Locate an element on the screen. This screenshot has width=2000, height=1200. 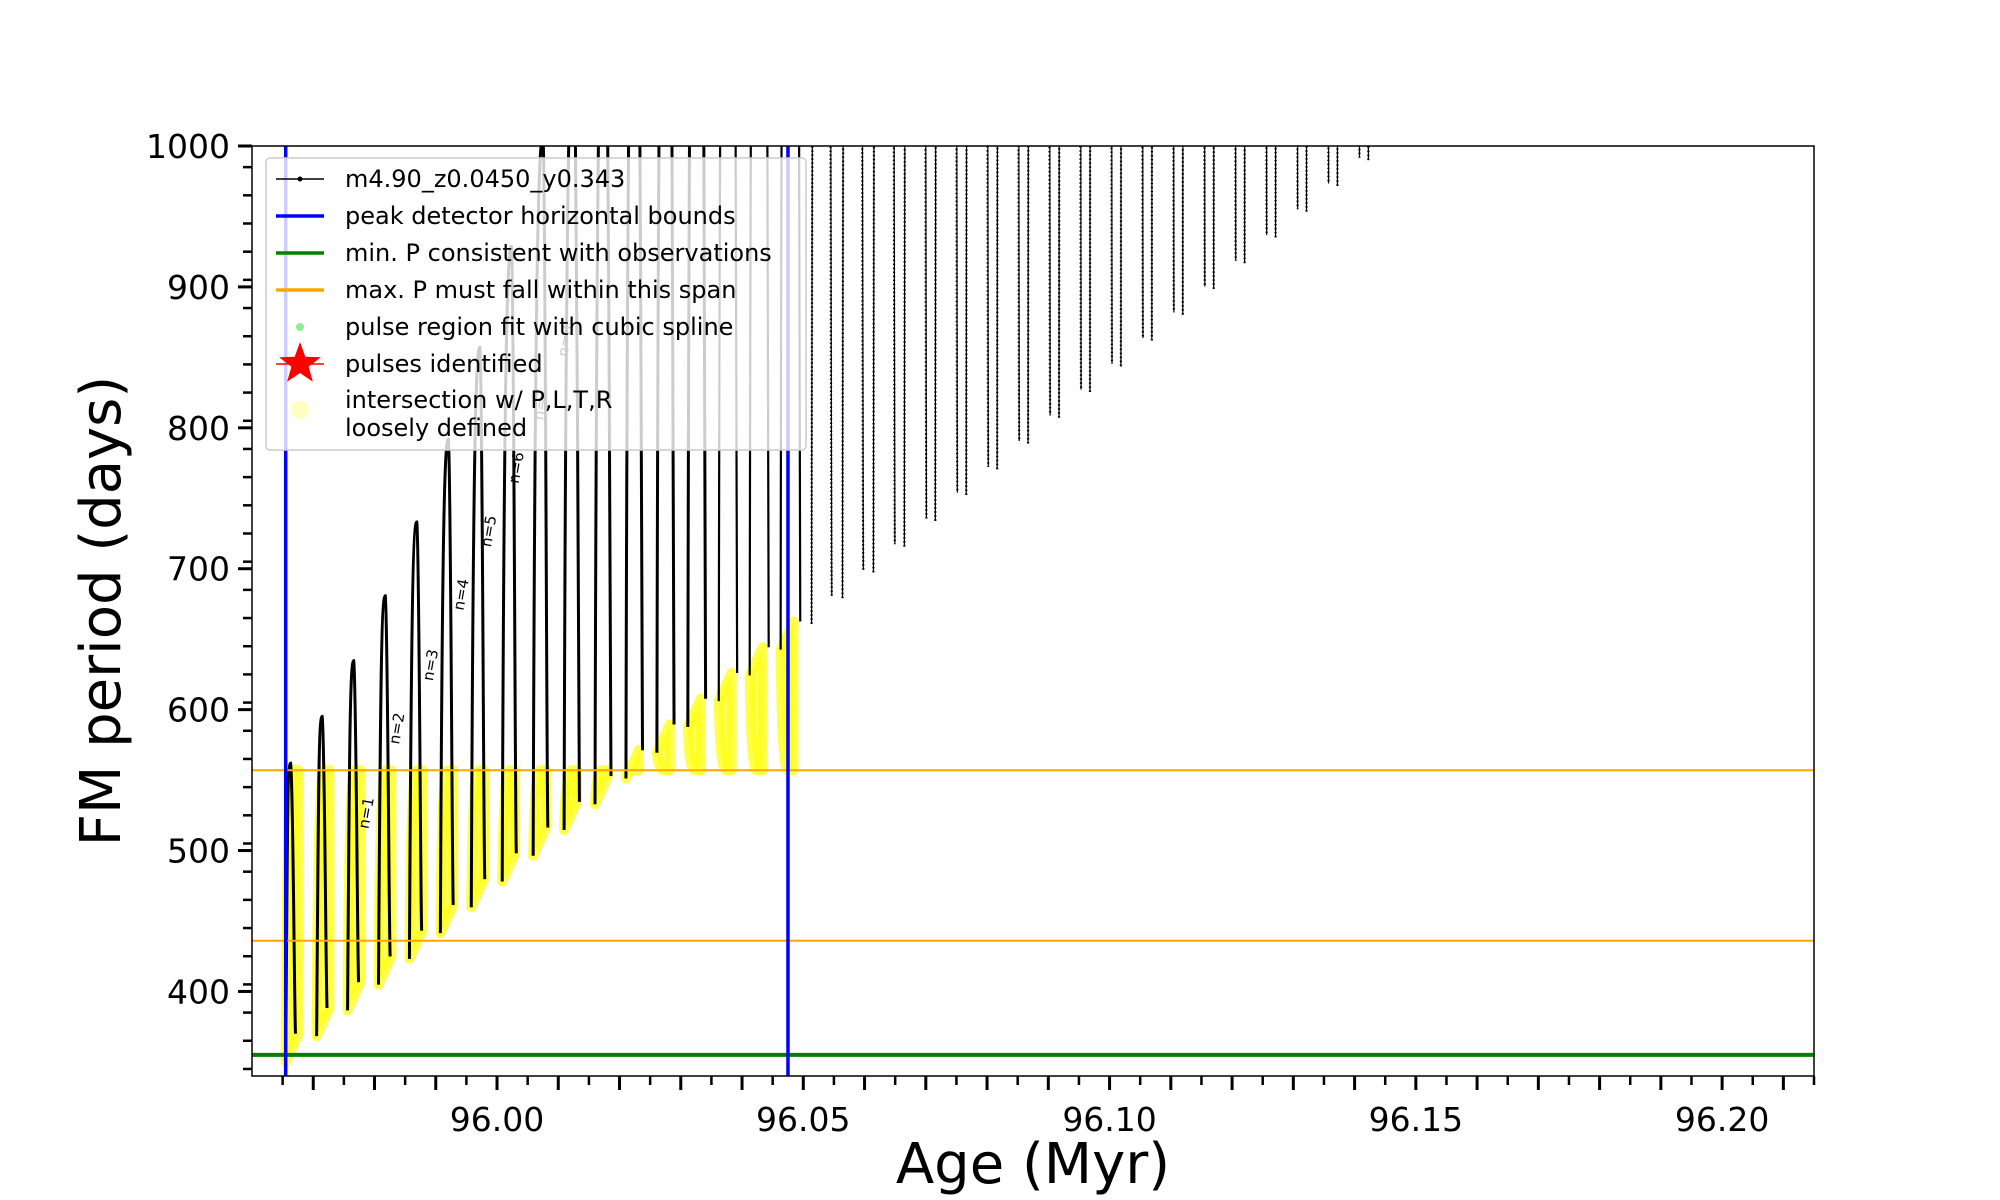
x-tick-label: 96.20 is located at coordinates (1722, 1119).